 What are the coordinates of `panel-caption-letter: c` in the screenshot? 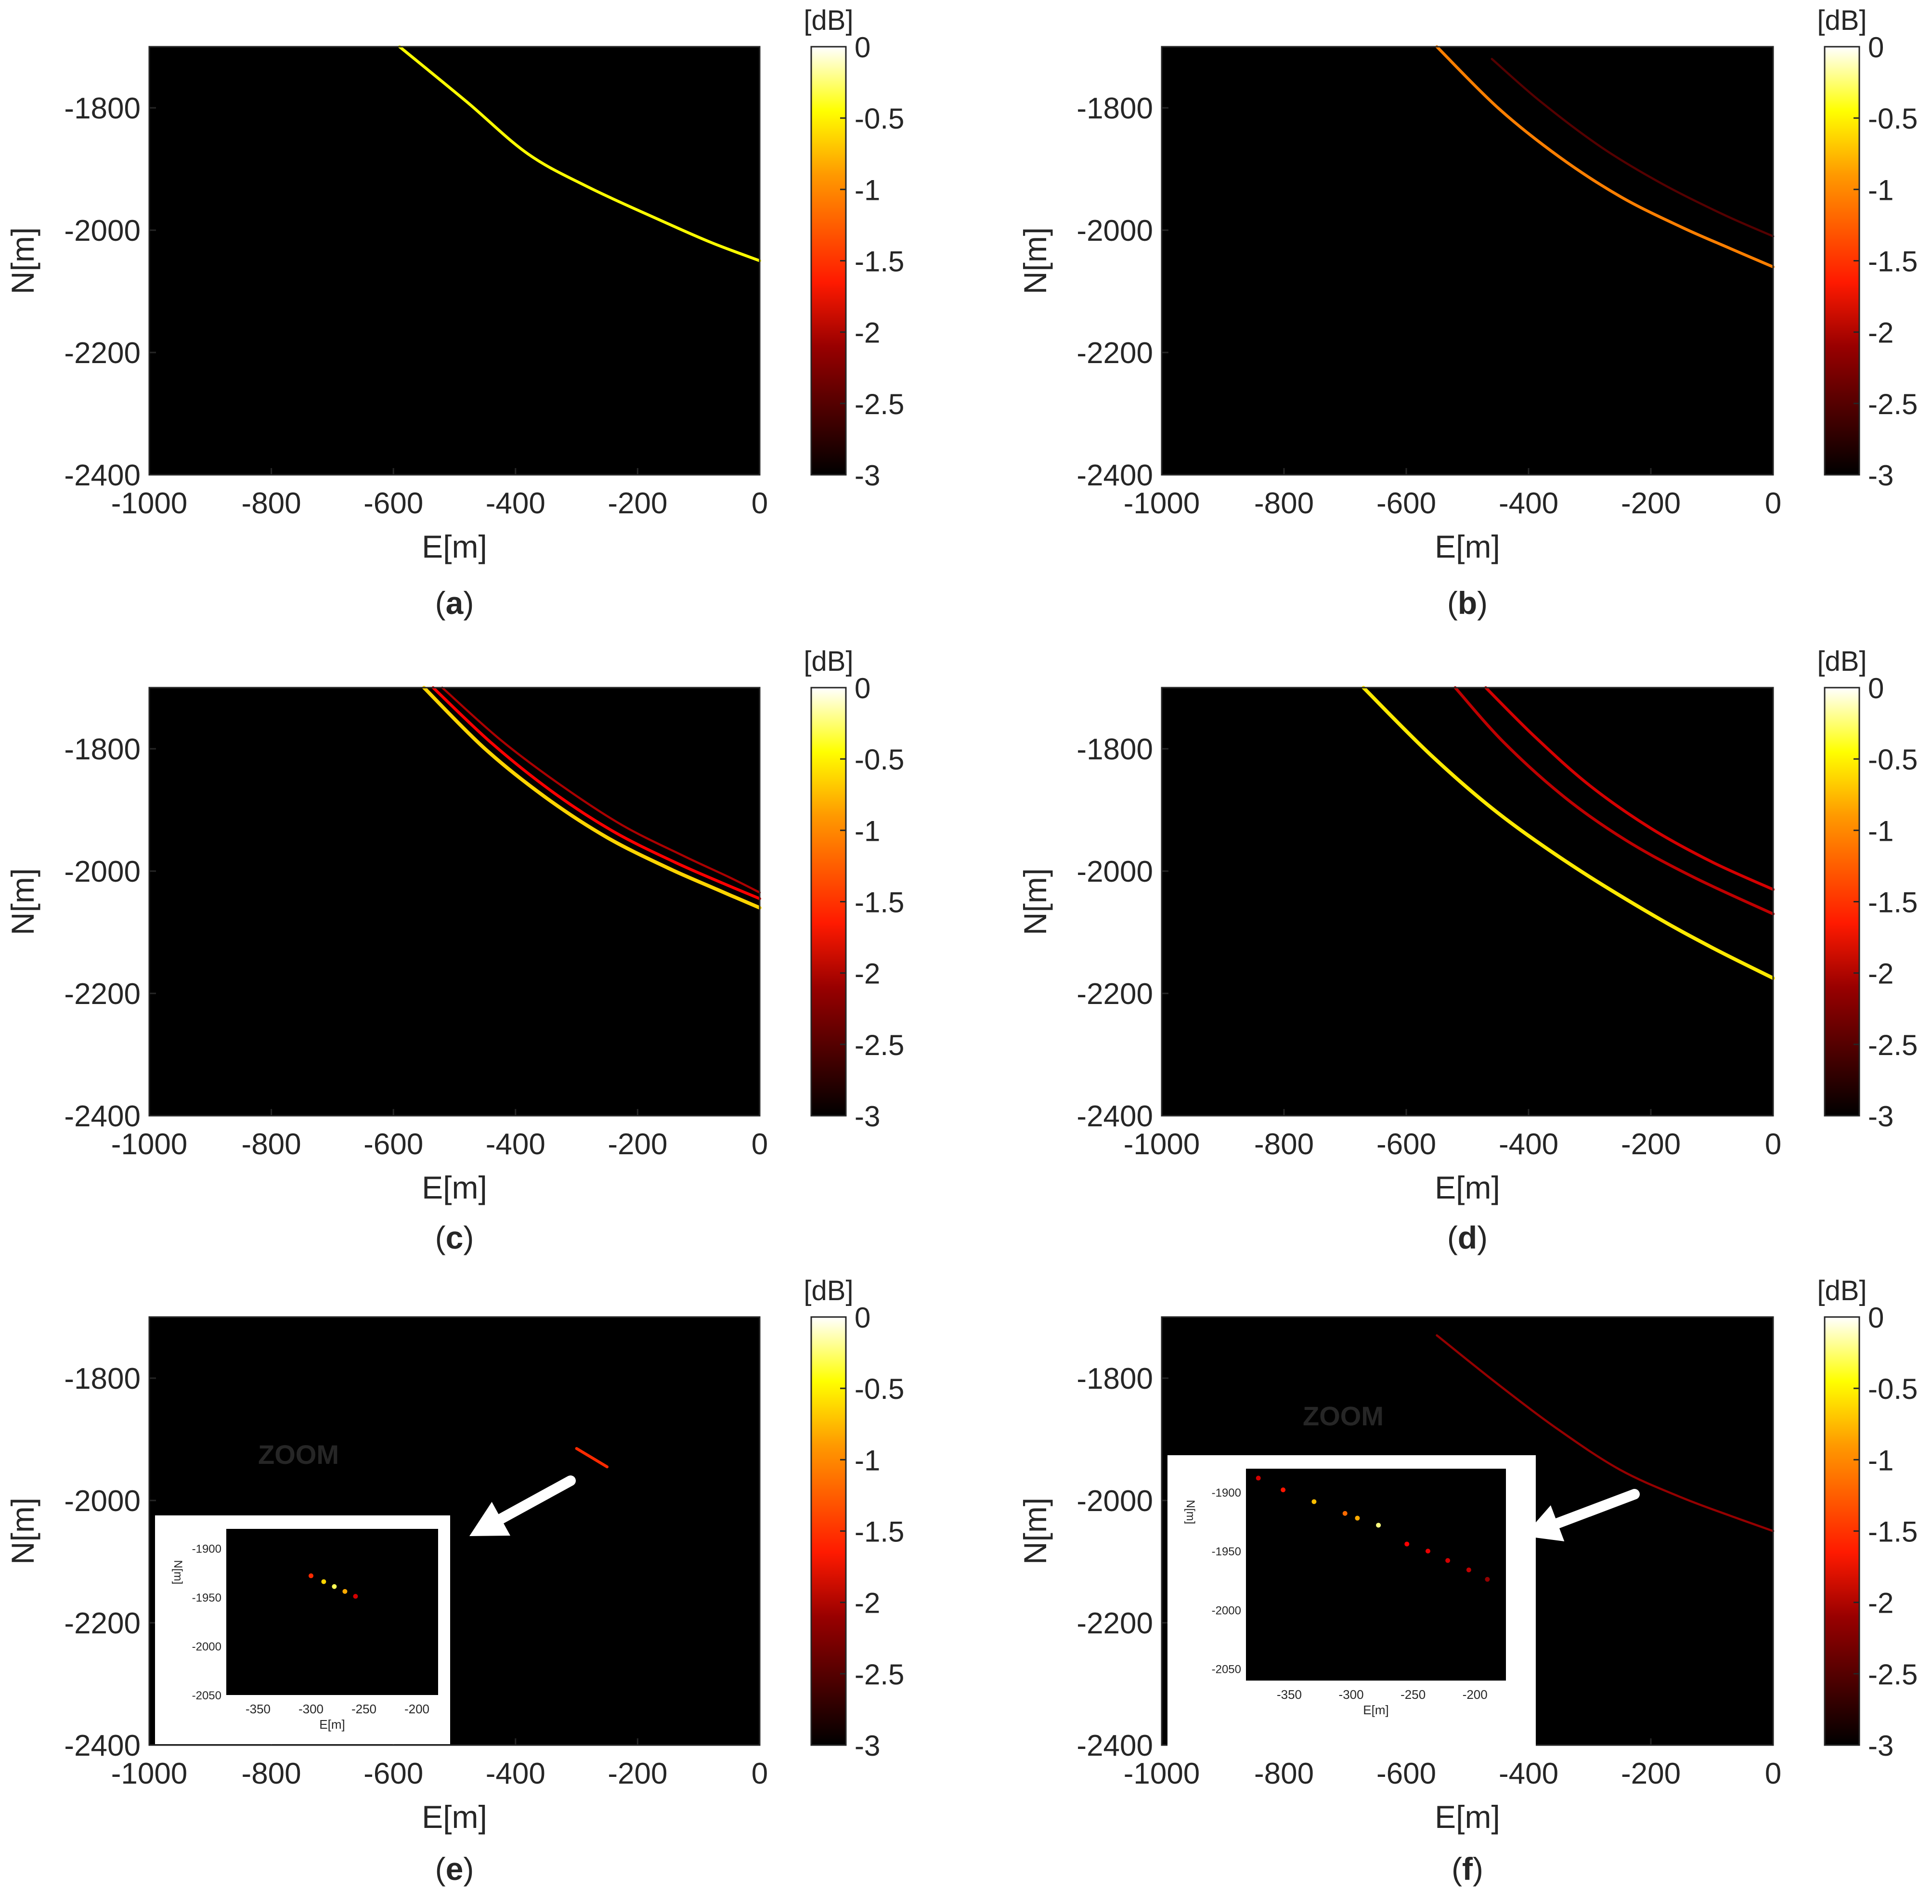 It's located at (455, 1237).